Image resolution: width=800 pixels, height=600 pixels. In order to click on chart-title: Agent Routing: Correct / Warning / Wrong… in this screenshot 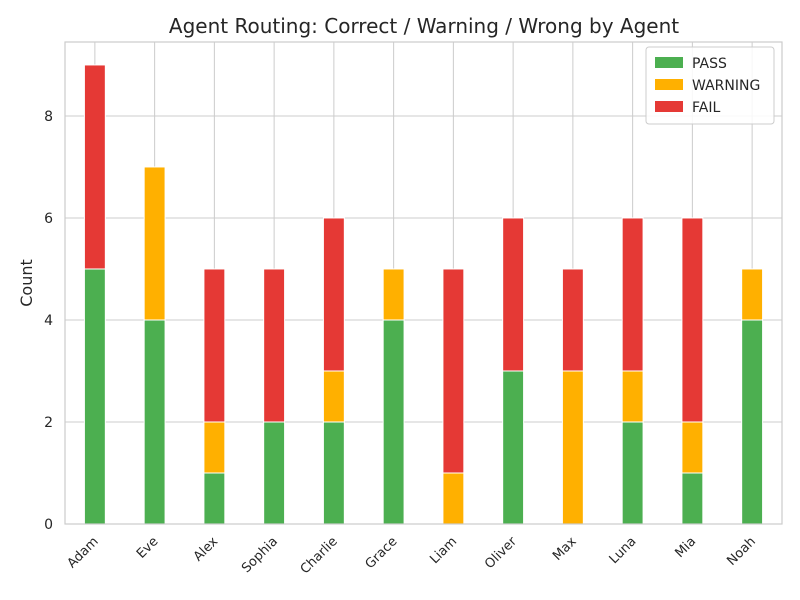, I will do `click(424, 26)`.